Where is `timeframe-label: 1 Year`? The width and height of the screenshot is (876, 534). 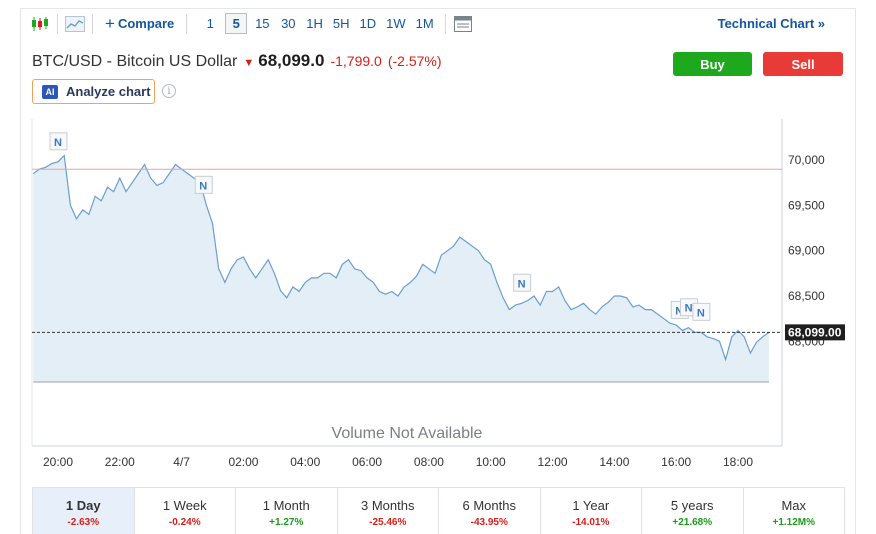 timeframe-label: 1 Year is located at coordinates (591, 505).